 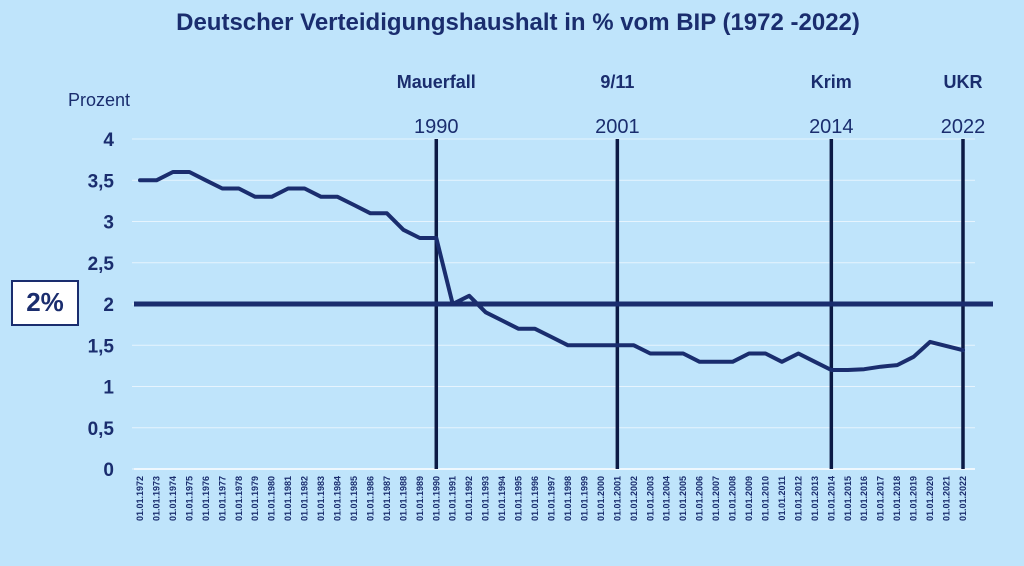 What do you see at coordinates (716, 498) in the screenshot?
I see `x-tick-label: 01.01.2007` at bounding box center [716, 498].